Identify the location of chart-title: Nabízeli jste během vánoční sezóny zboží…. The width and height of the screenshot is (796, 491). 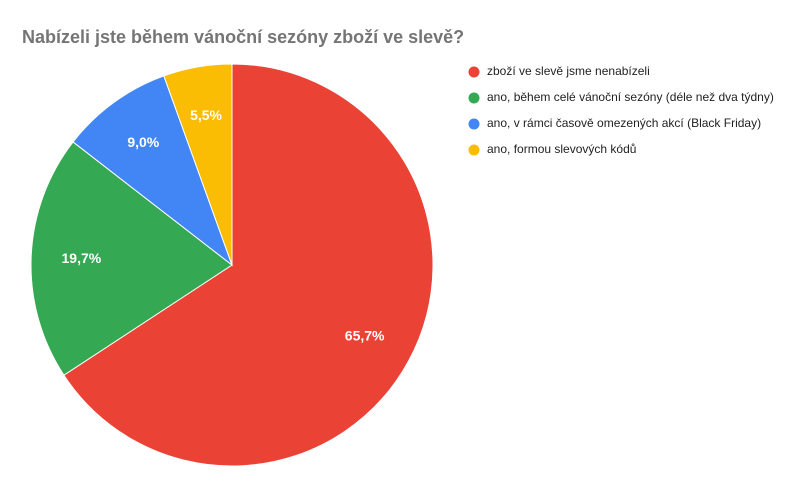
(243, 37).